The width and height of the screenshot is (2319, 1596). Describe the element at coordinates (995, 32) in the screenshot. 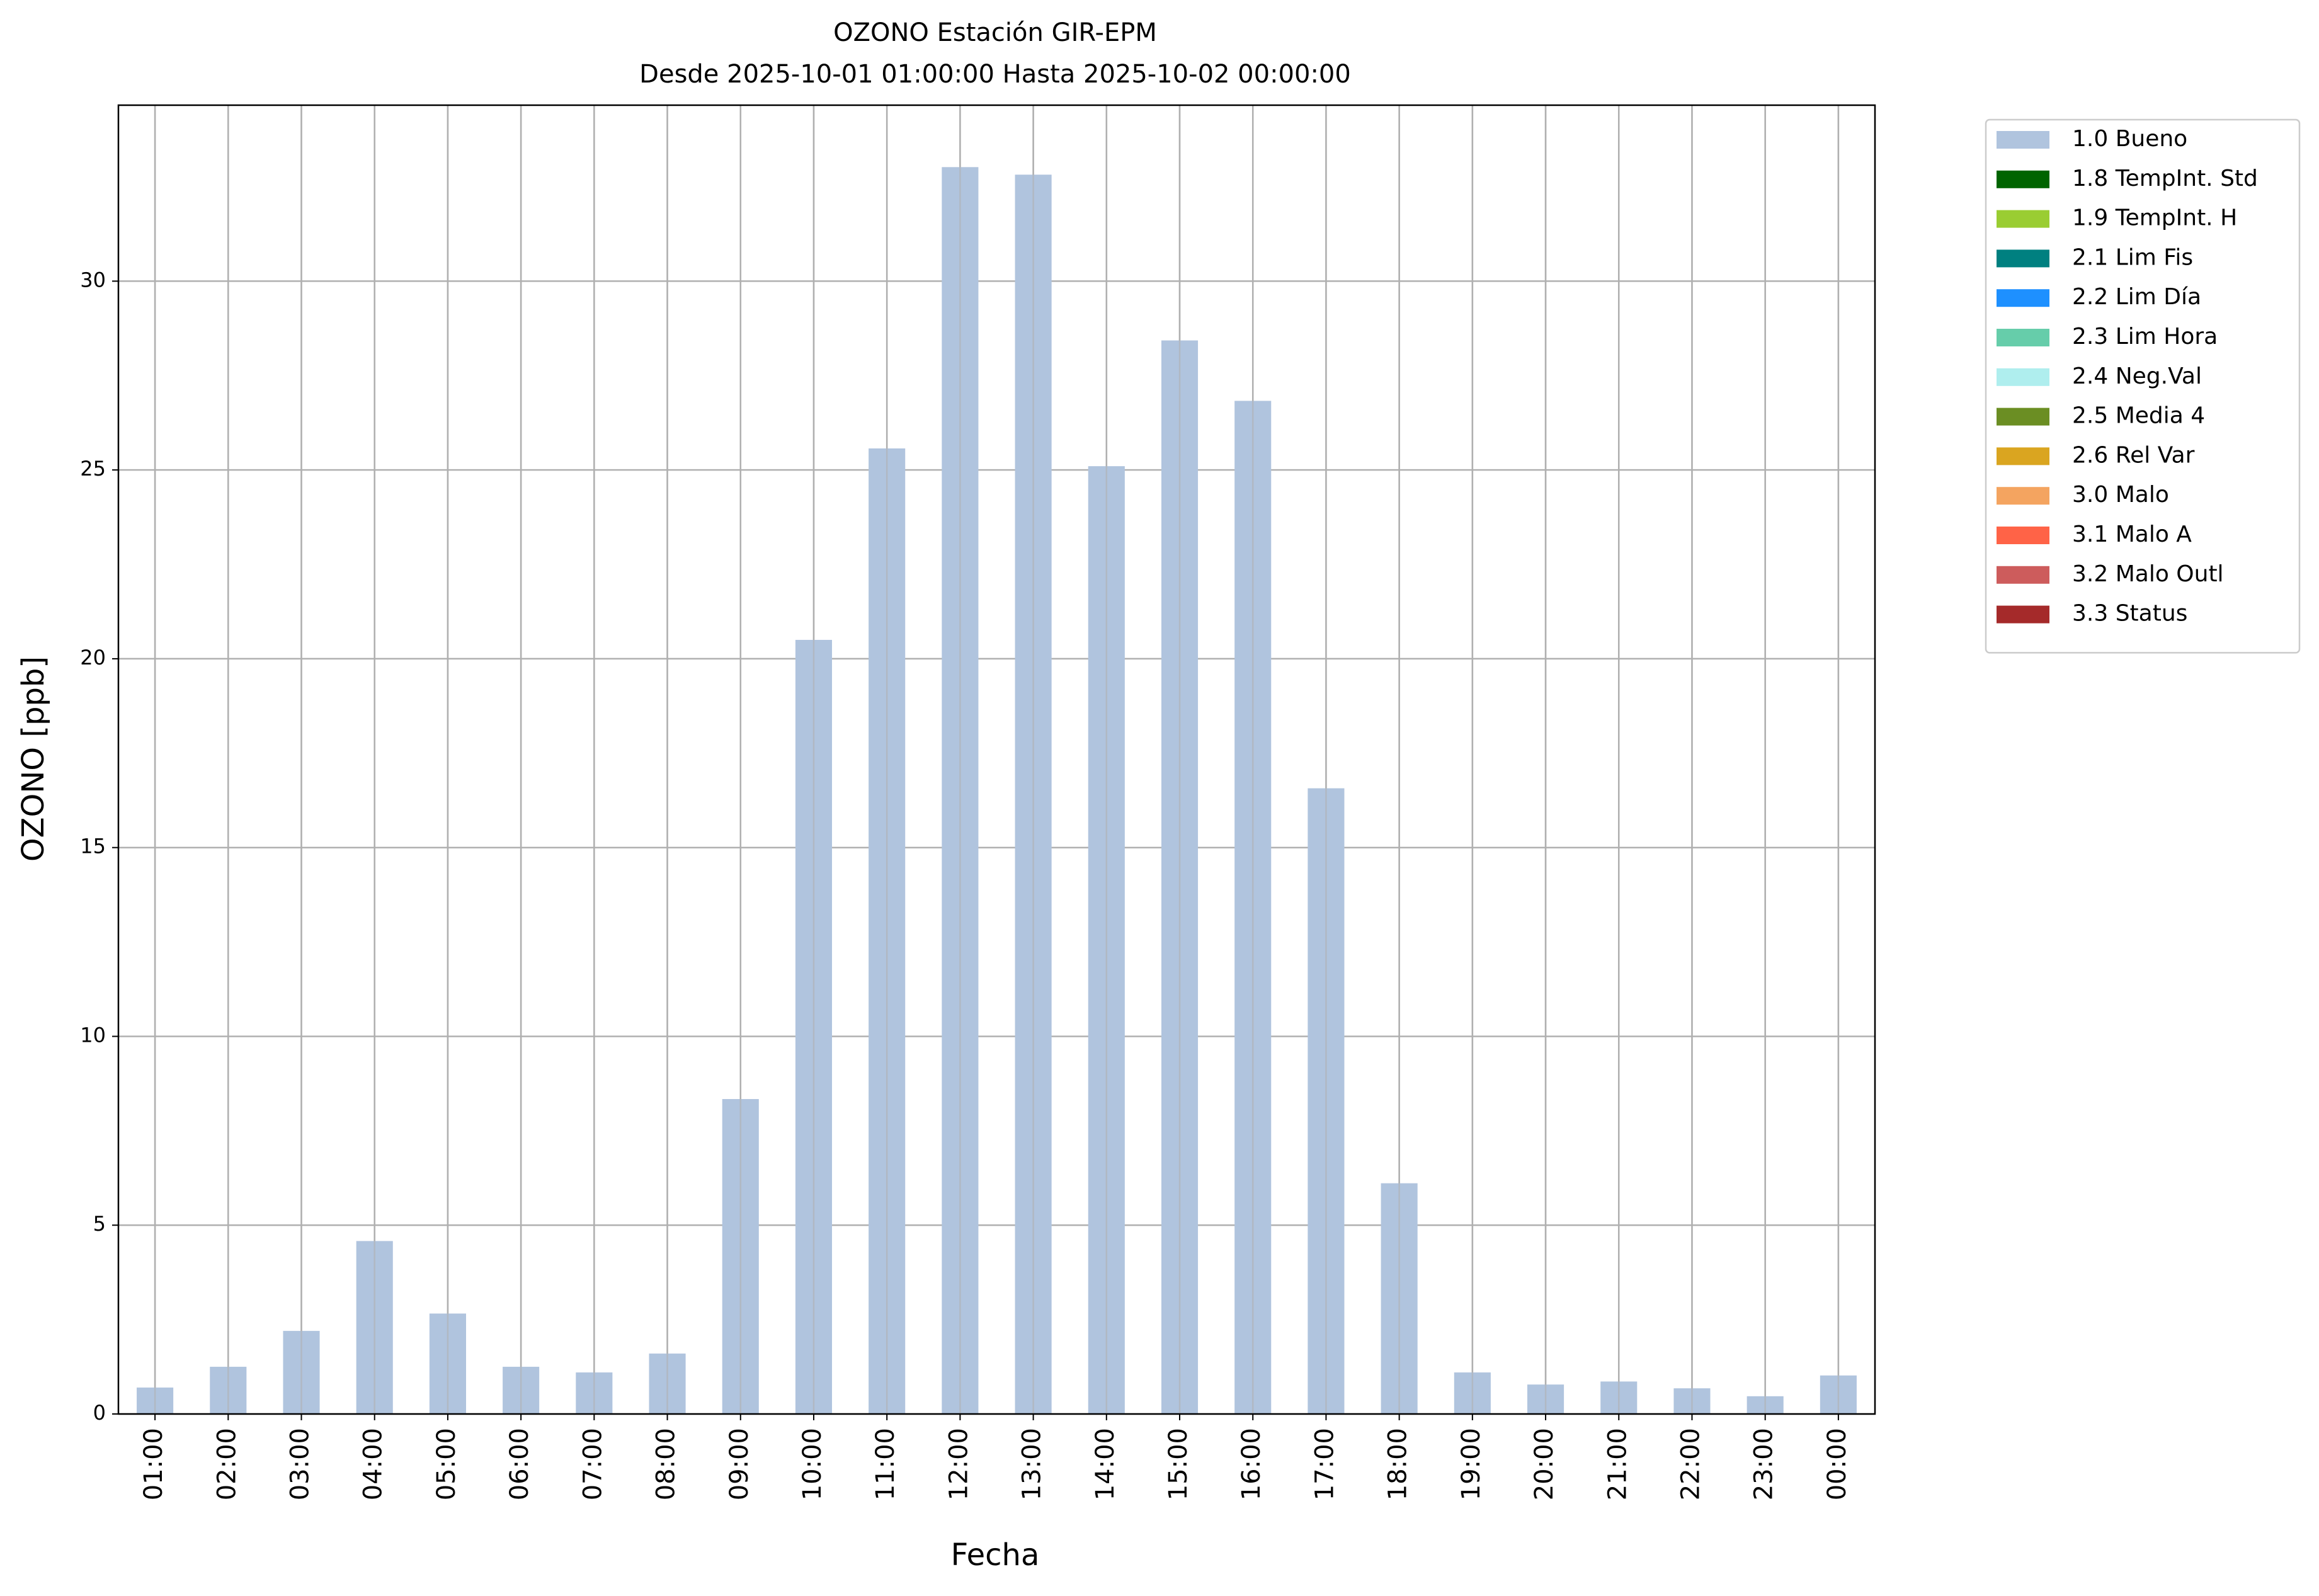

I see `chart-title: OZONO Estación GIR-EPM` at that location.